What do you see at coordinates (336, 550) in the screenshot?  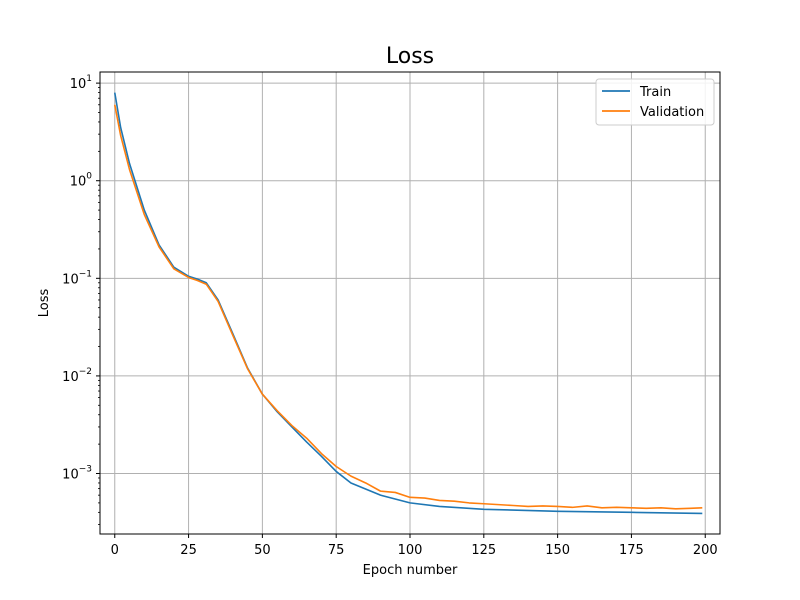 I see `x-tick-label: 75` at bounding box center [336, 550].